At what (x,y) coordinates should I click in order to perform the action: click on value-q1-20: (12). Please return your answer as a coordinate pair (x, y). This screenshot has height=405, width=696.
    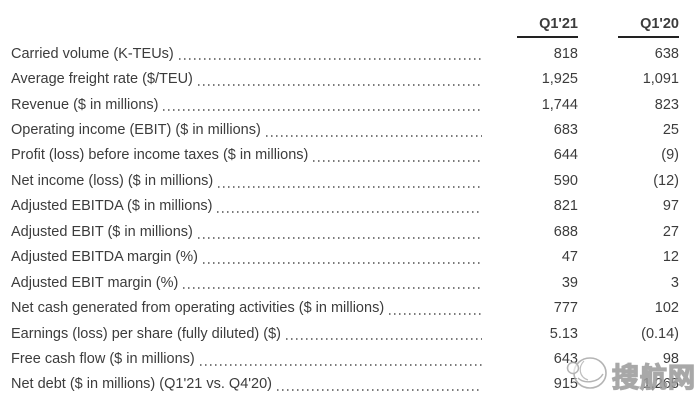
    Looking at the image, I should click on (666, 180).